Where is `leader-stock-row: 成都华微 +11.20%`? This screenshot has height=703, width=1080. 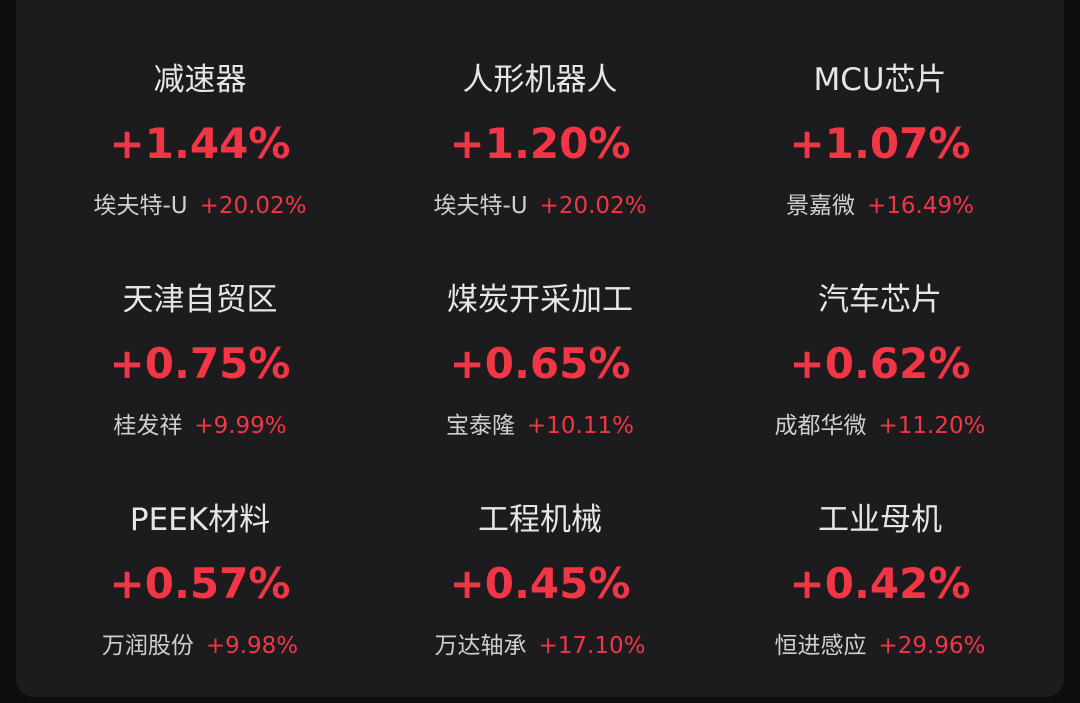 leader-stock-row: 成都华微 +11.20% is located at coordinates (880, 426).